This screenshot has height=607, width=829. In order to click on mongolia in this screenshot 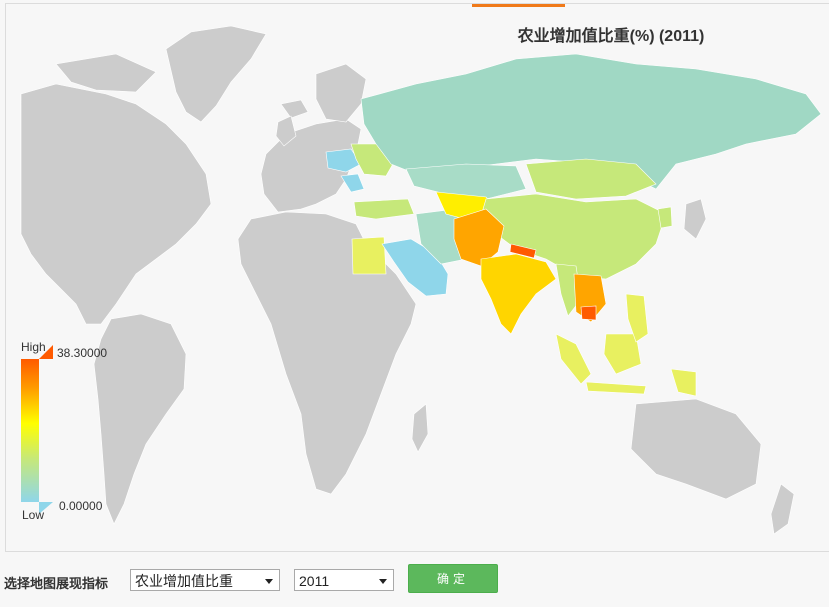, I will do `click(591, 179)`.